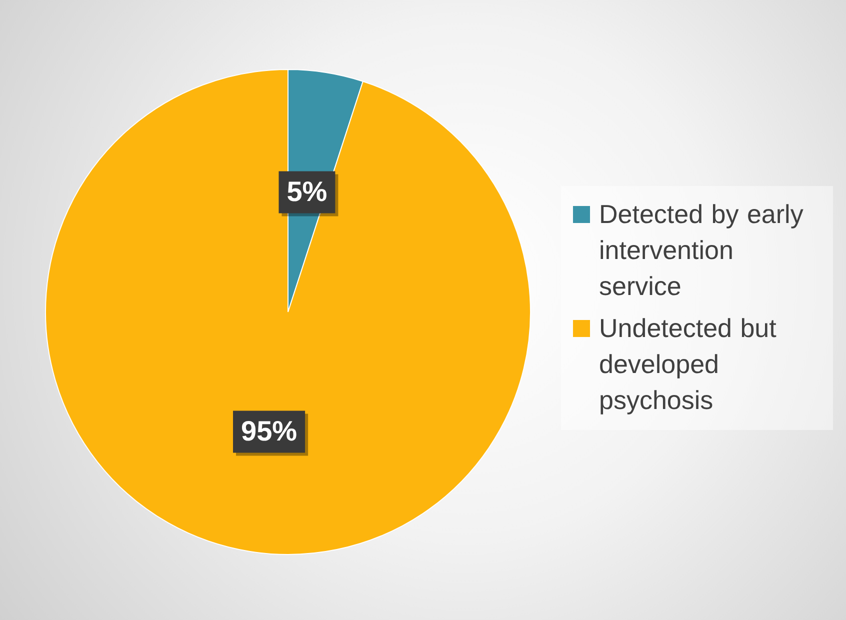 This screenshot has height=620, width=846. What do you see at coordinates (269, 430) in the screenshot?
I see `data-label: 95%` at bounding box center [269, 430].